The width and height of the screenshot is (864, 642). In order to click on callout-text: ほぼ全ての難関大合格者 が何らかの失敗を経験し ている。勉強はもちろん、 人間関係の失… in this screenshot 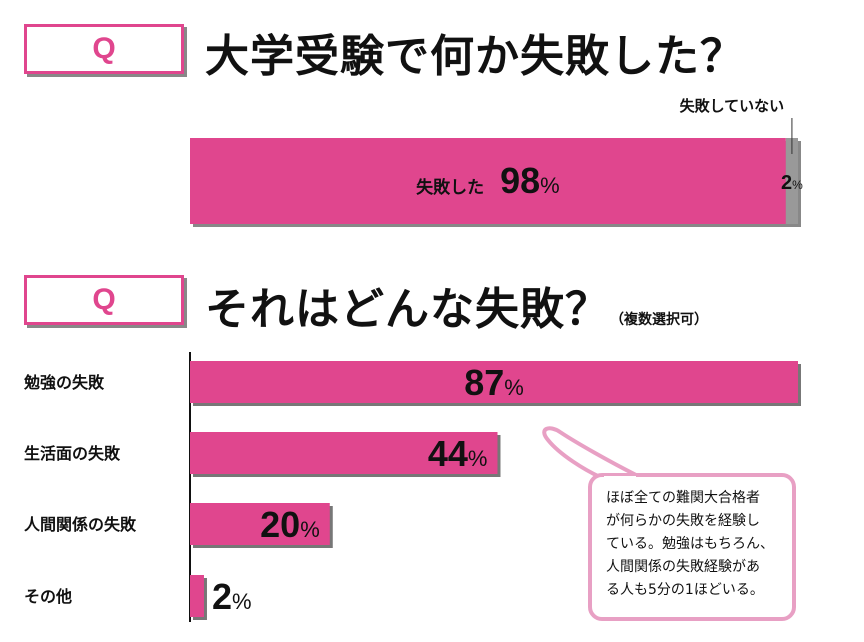, I will do `click(695, 544)`.